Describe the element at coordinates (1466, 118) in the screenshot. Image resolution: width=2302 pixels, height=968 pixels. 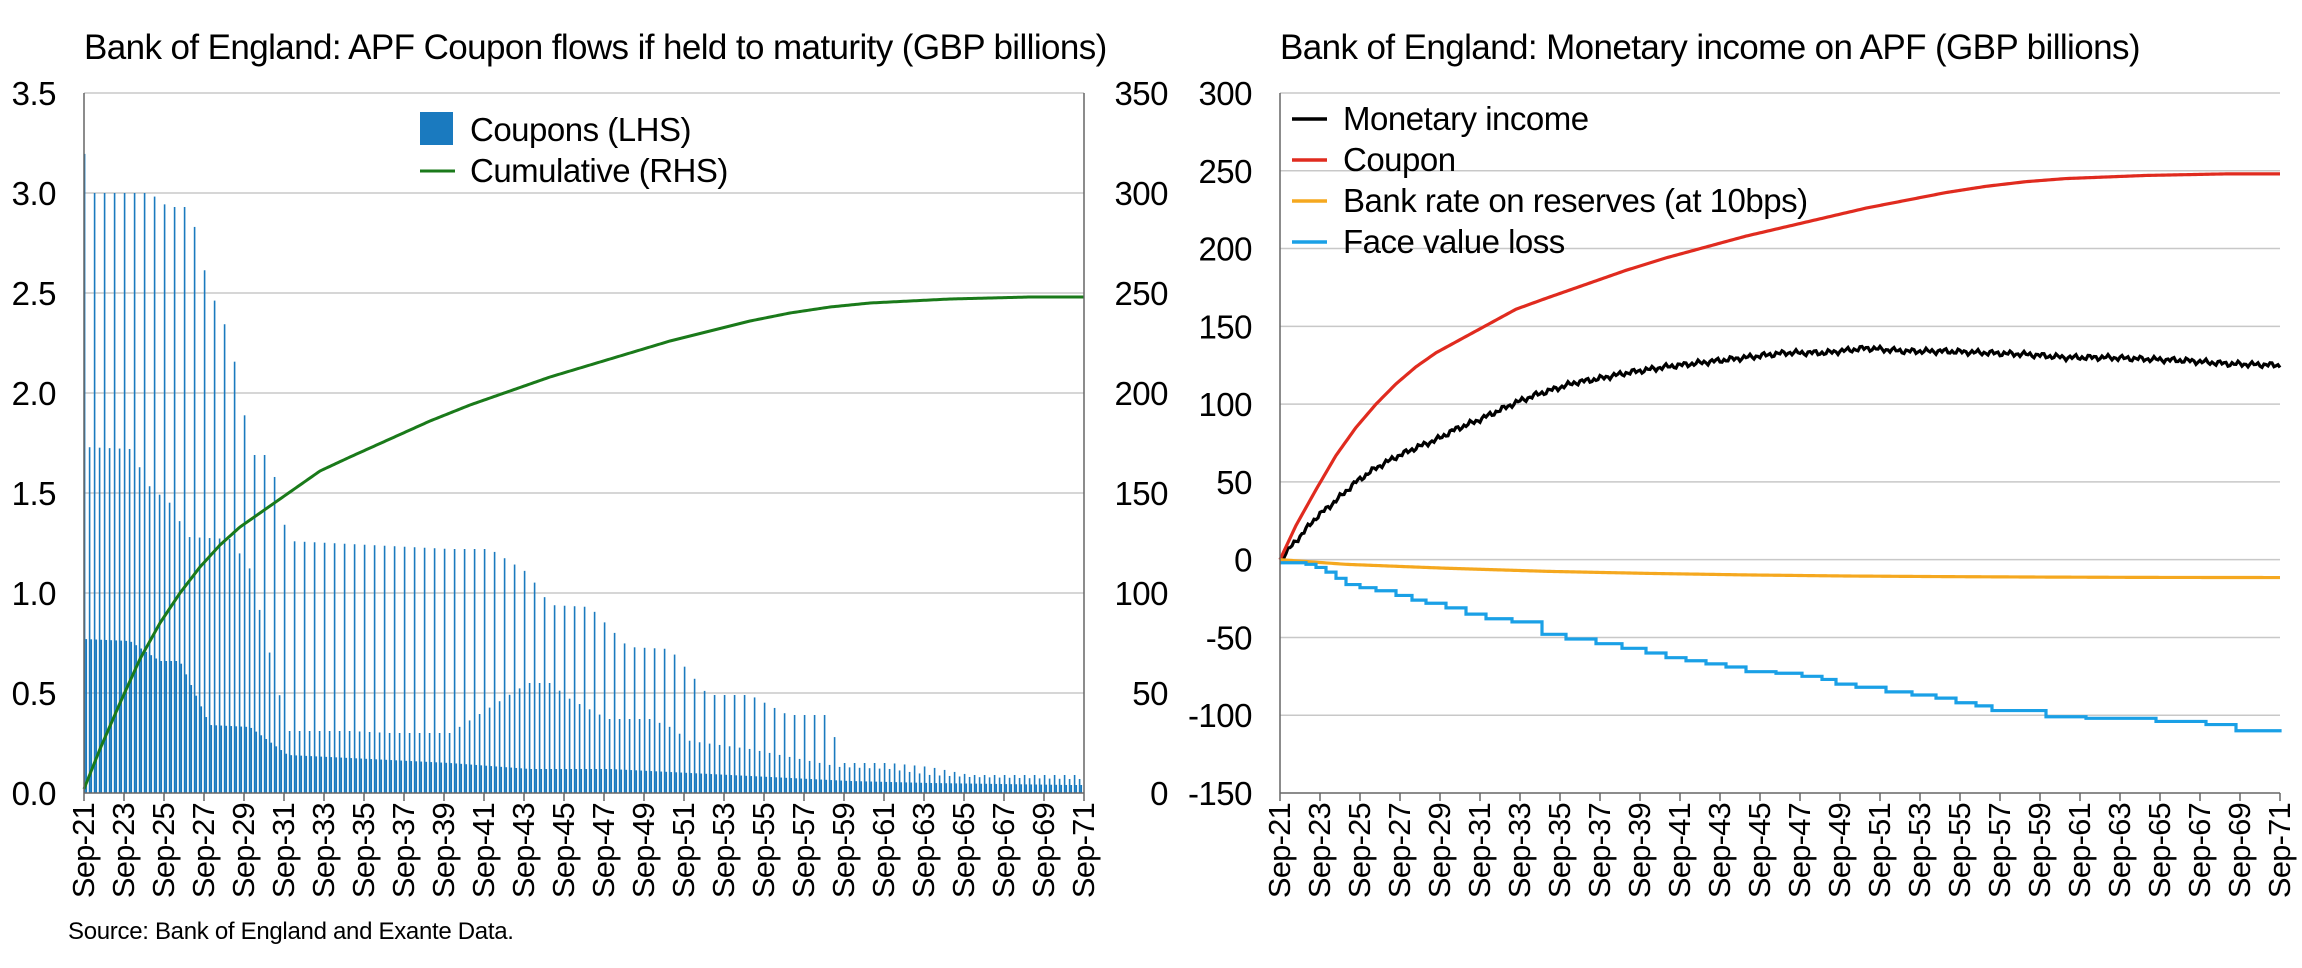
I see `legend-label-1: Monetary income` at that location.